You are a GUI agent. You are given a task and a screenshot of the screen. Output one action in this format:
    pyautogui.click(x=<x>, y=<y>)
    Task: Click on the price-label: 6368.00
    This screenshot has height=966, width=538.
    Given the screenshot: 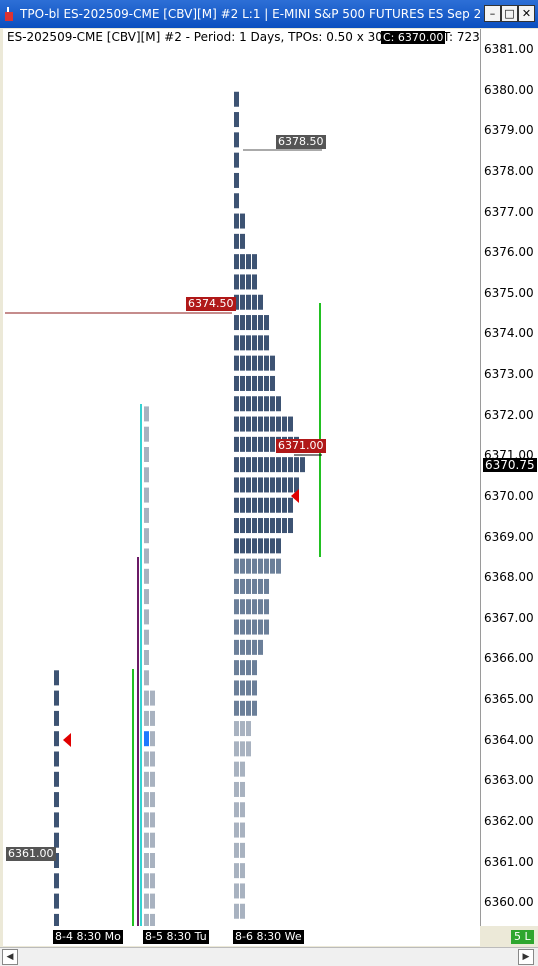 What is the action you would take?
    pyautogui.click(x=509, y=577)
    